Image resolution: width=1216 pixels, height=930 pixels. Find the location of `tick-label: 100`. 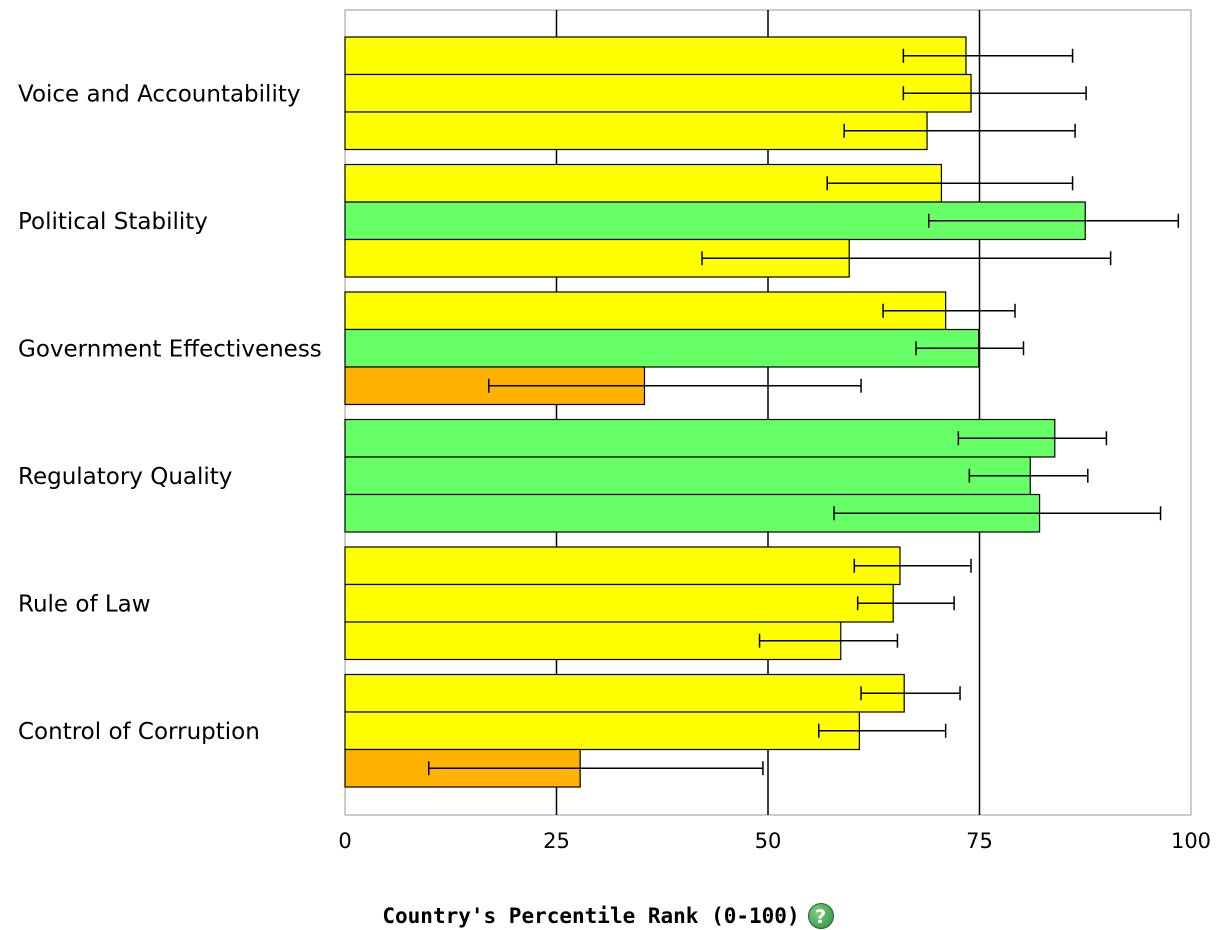

tick-label: 100 is located at coordinates (1191, 841).